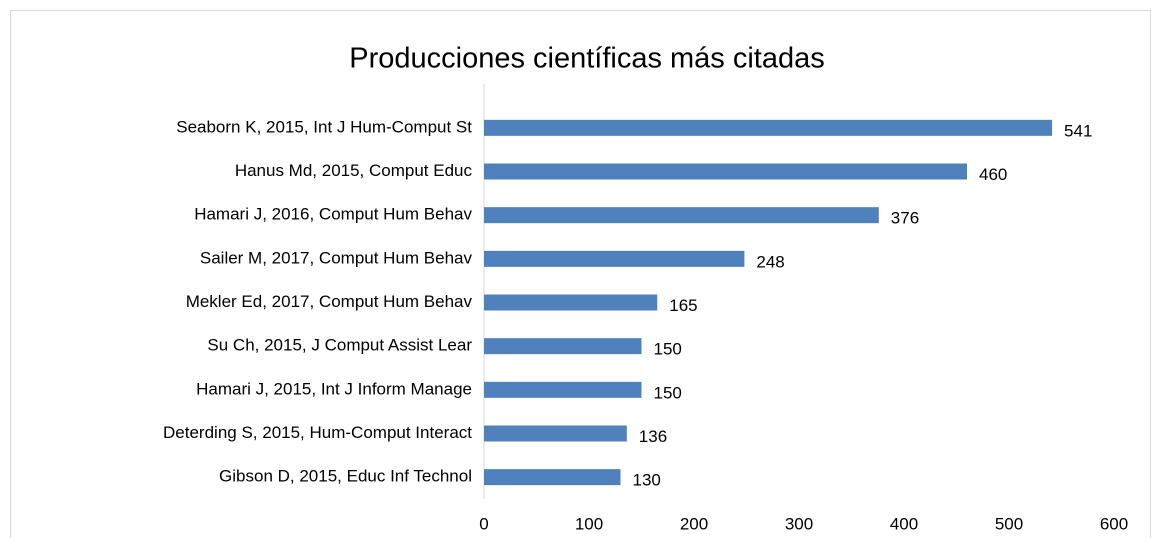  Describe the element at coordinates (653, 436) in the screenshot. I see `value-label: 136` at that location.